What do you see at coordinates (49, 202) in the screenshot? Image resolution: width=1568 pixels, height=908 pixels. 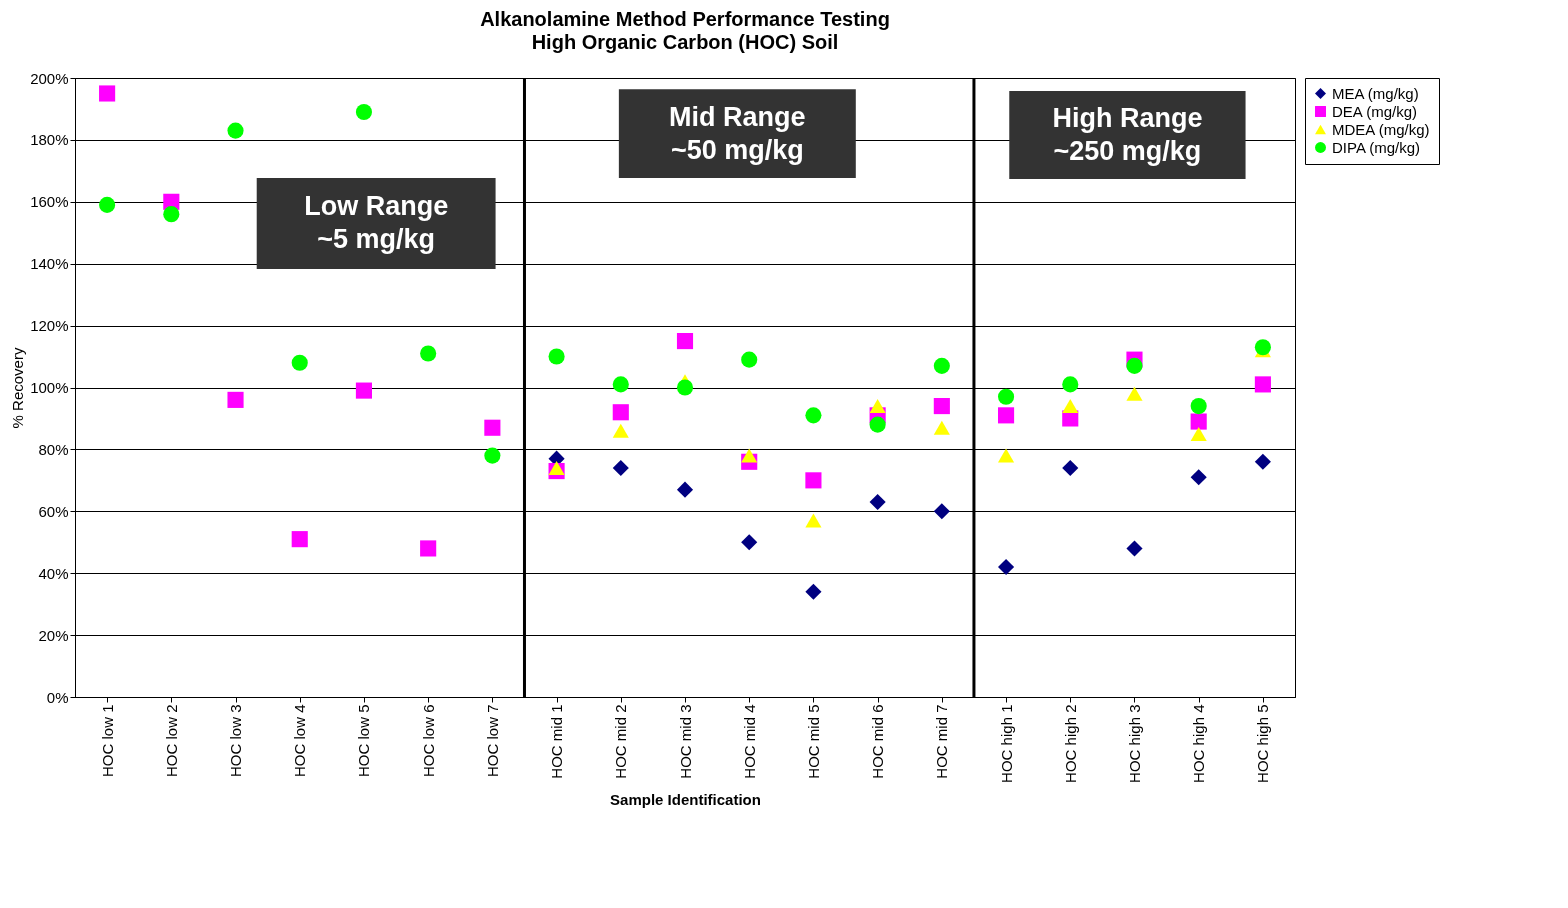 I see `y-tick-label: 160%` at bounding box center [49, 202].